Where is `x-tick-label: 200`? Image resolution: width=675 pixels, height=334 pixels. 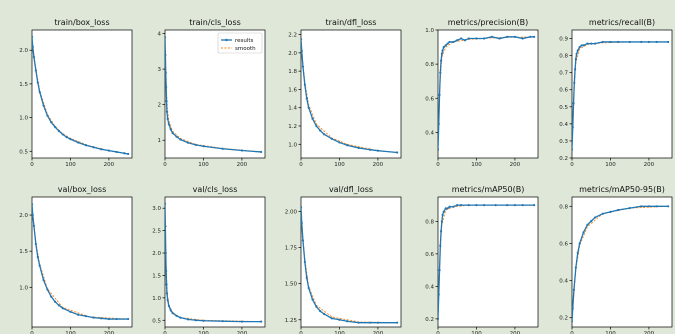
x-tick-label: 200 is located at coordinates (242, 332).